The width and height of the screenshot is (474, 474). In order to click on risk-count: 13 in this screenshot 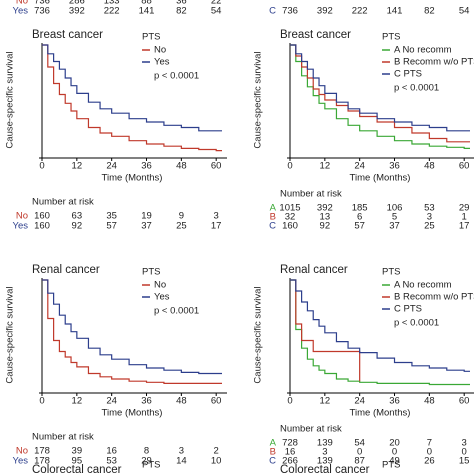, I will do `click(325, 217)`.